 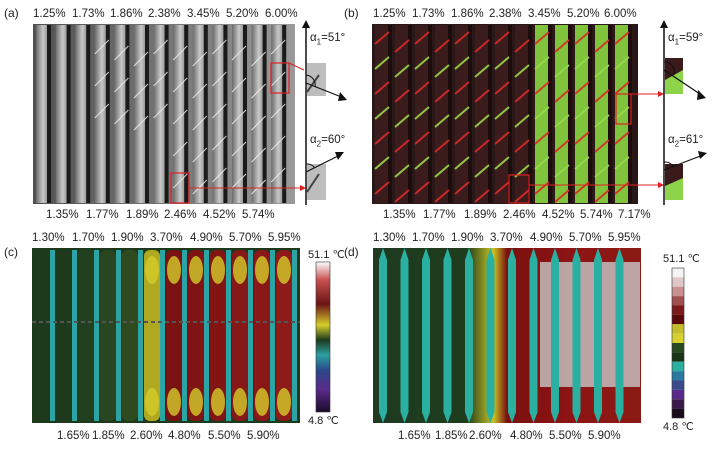 I want to click on panel-a-alpha1: α1=51°, so click(x=328, y=39).